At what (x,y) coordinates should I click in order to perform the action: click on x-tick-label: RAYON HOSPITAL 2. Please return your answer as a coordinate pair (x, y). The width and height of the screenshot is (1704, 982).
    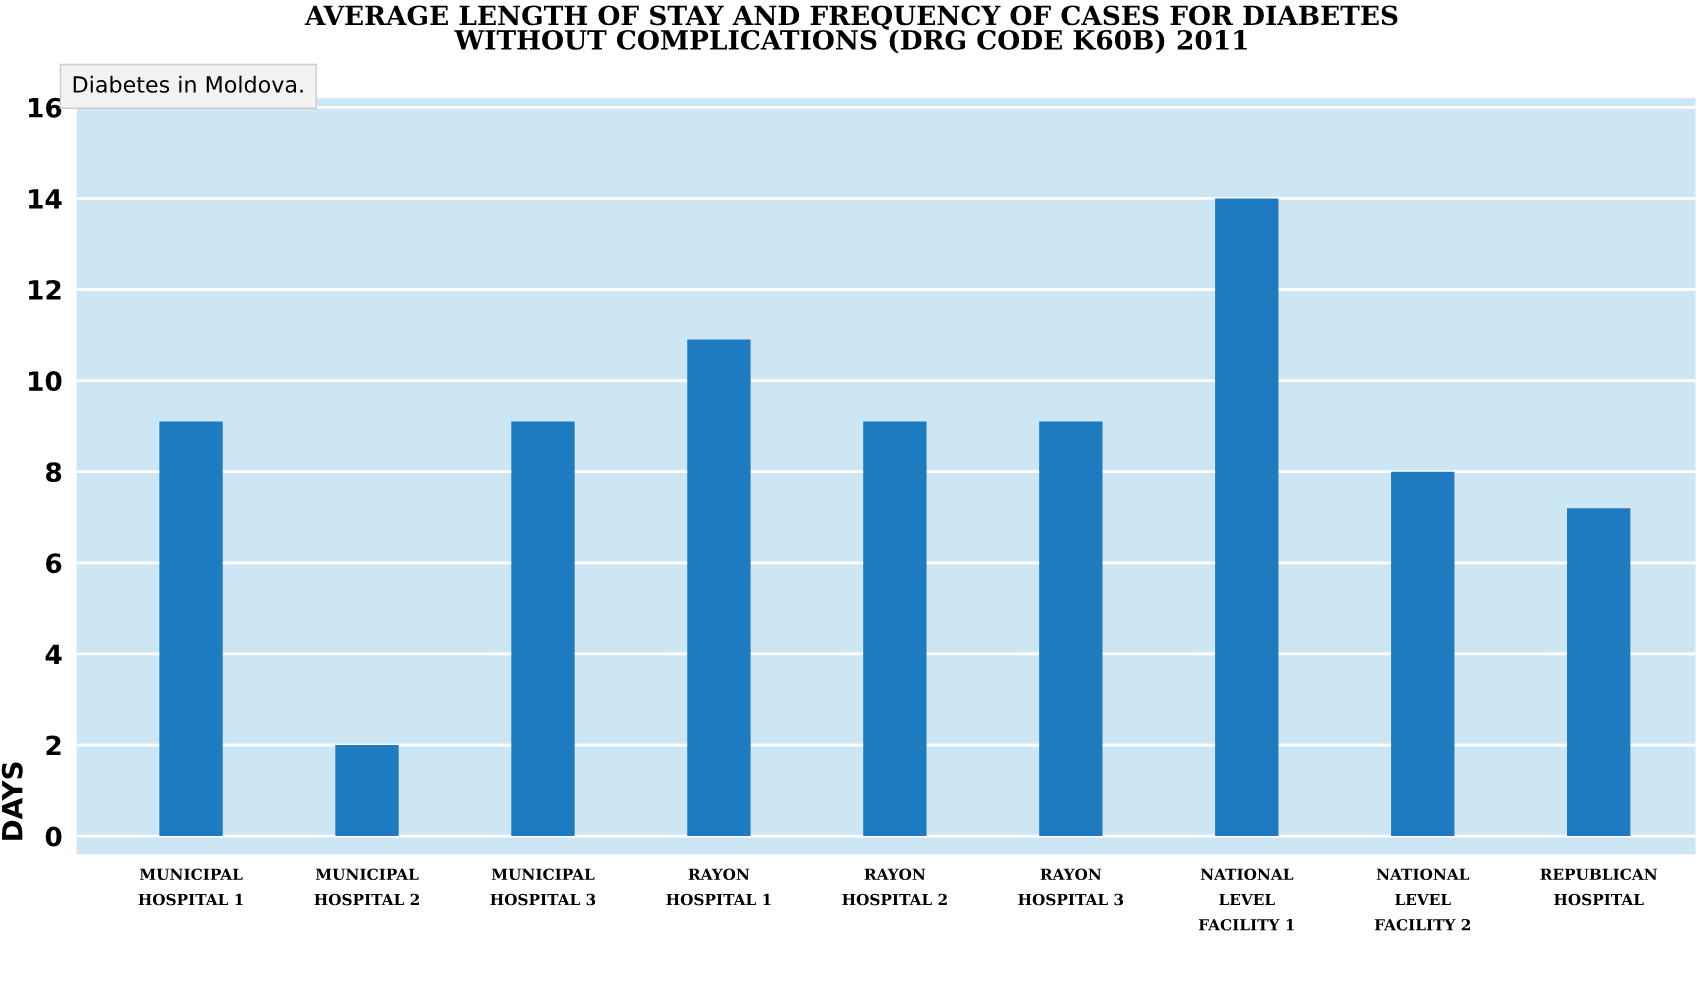
    Looking at the image, I should click on (894, 887).